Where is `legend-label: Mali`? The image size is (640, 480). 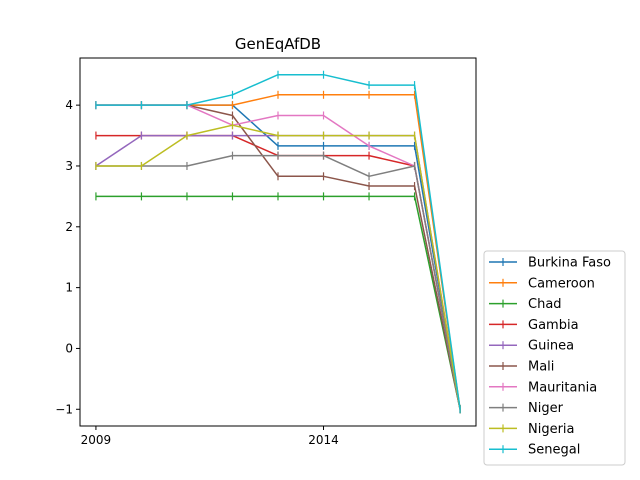 legend-label: Mali is located at coordinates (541, 367).